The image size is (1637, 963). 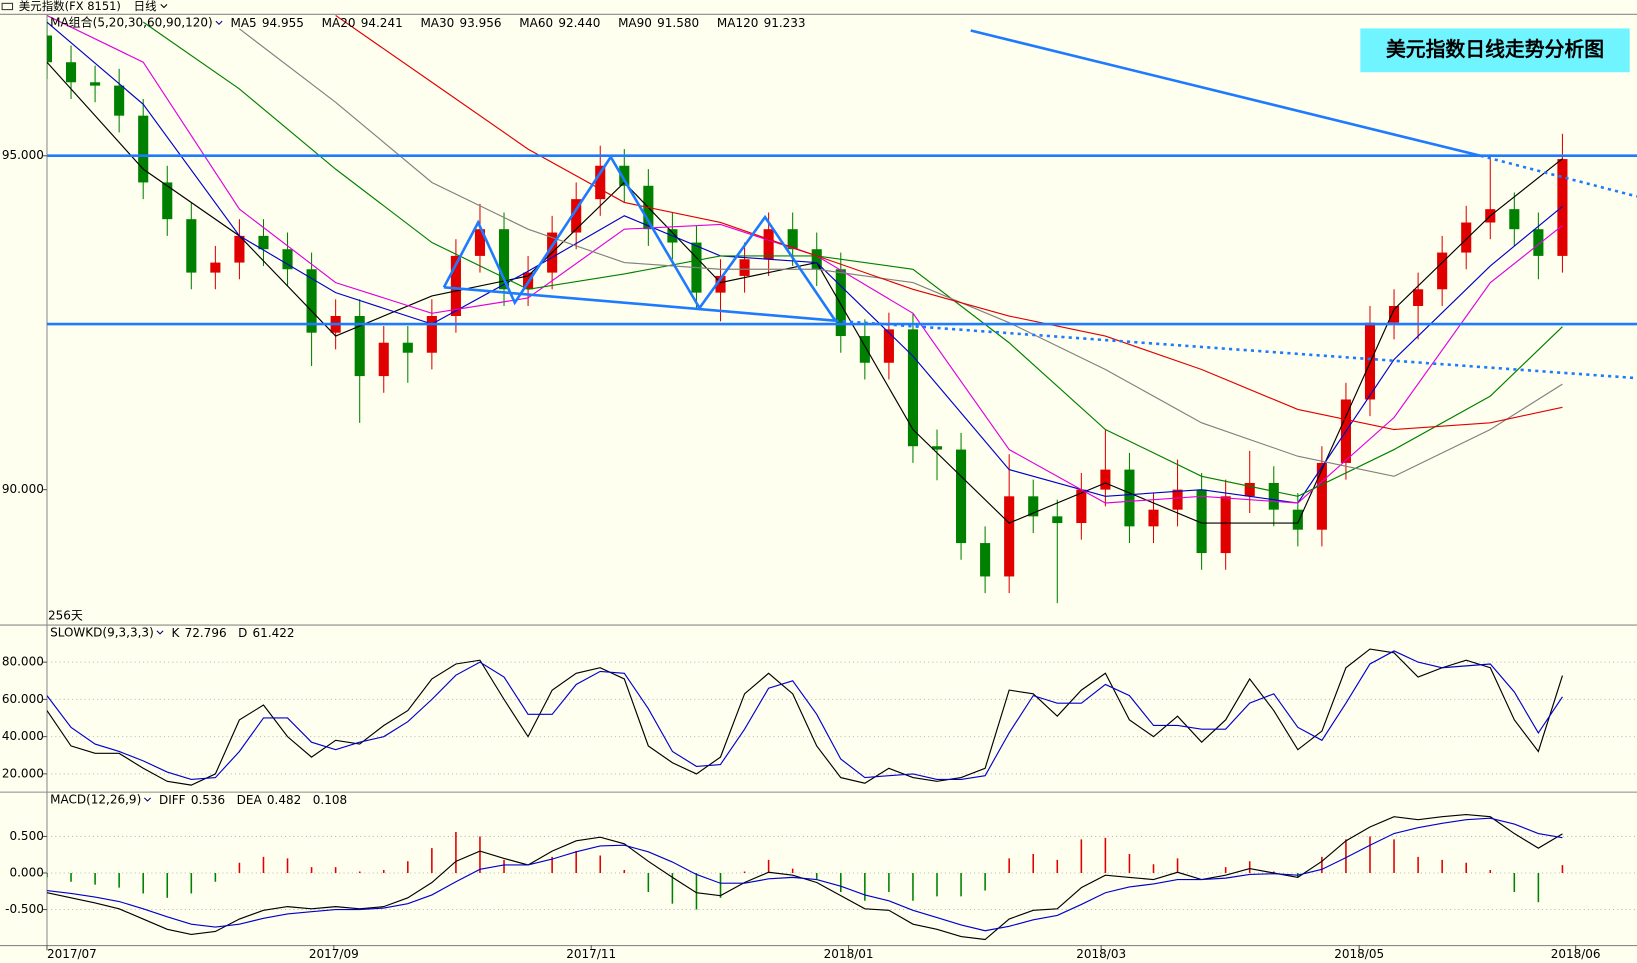 What do you see at coordinates (283, 23) in the screenshot?
I see `legend-value: 94.955` at bounding box center [283, 23].